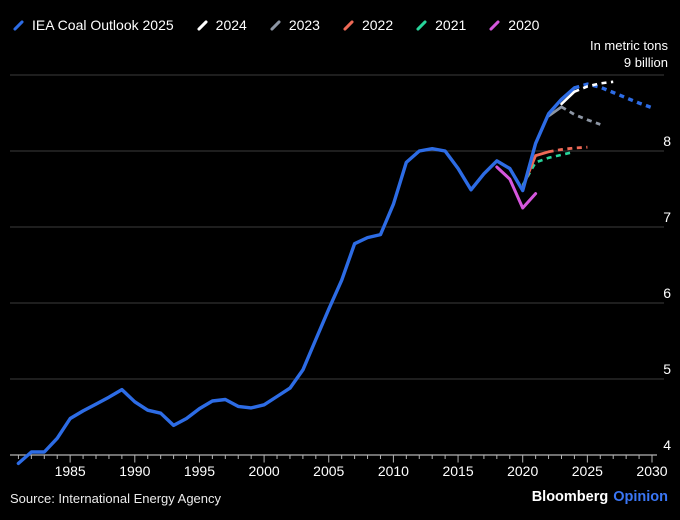 Image resolution: width=680 pixels, height=520 pixels. I want to click on legend-item-2024: 2024, so click(221, 25).